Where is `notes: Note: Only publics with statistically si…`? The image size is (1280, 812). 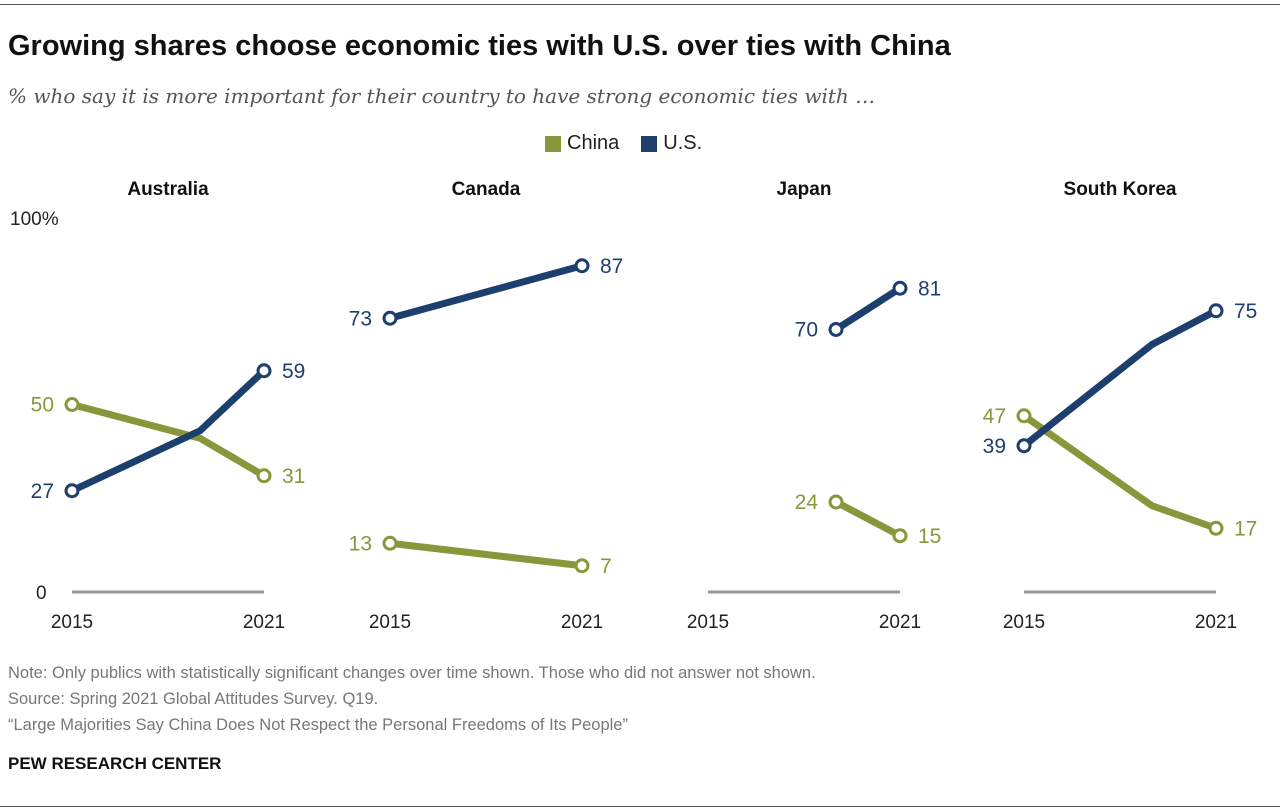 notes: Note: Only publics with statistically si… is located at coordinates (412, 699).